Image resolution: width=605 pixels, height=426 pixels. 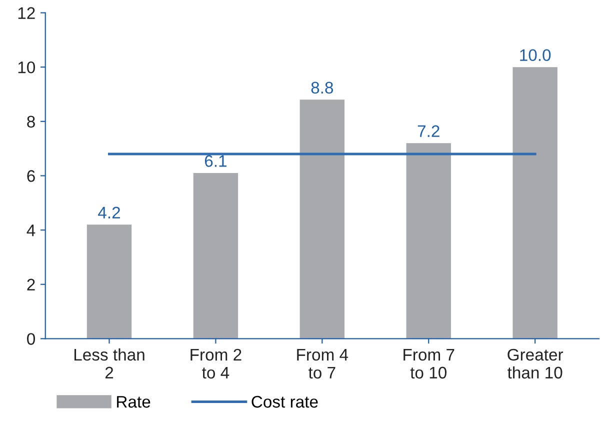 What do you see at coordinates (31, 339) in the screenshot?
I see `y-tick-label: 0` at bounding box center [31, 339].